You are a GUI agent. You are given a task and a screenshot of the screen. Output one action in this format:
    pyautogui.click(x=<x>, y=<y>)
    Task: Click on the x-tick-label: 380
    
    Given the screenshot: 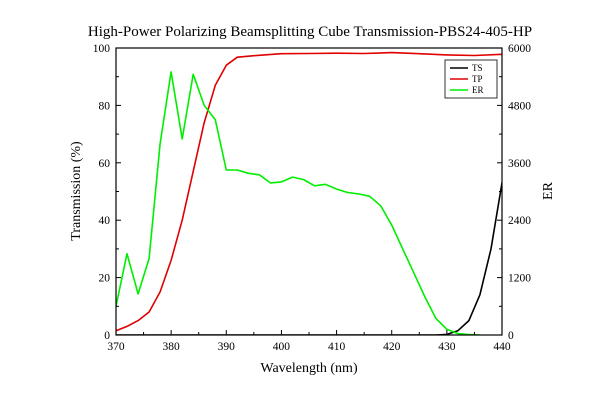 What is the action you would take?
    pyautogui.click(x=172, y=347)
    